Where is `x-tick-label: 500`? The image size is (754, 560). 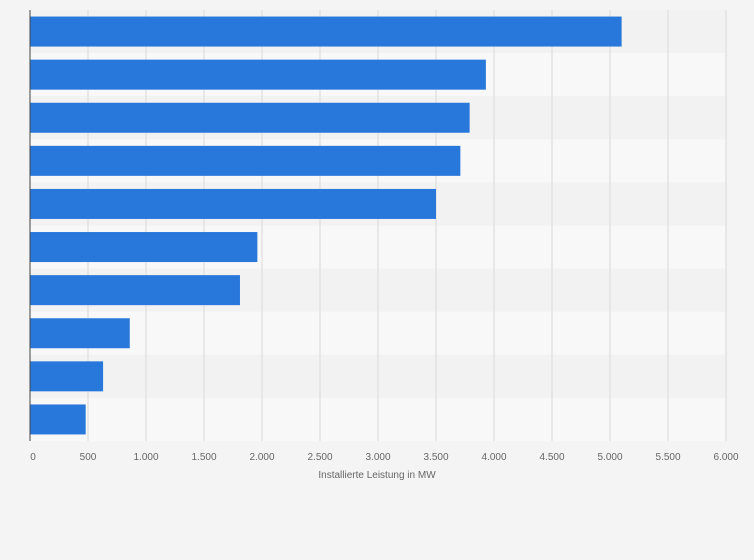 x-tick-label: 500 is located at coordinates (88, 457).